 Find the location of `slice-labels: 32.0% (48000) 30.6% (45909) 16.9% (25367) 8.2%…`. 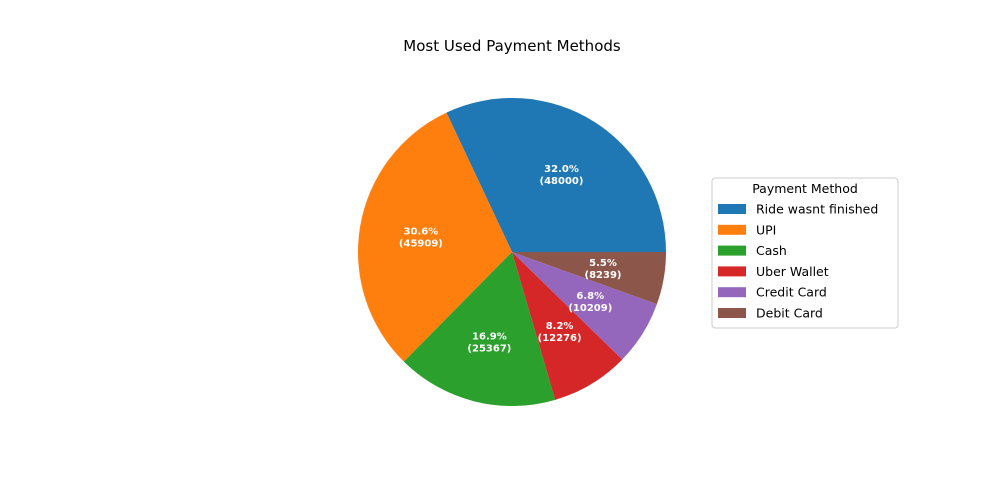

slice-labels: 32.0% (48000) 30.6% (45909) 16.9% (25367) 8.2%… is located at coordinates (510, 259).